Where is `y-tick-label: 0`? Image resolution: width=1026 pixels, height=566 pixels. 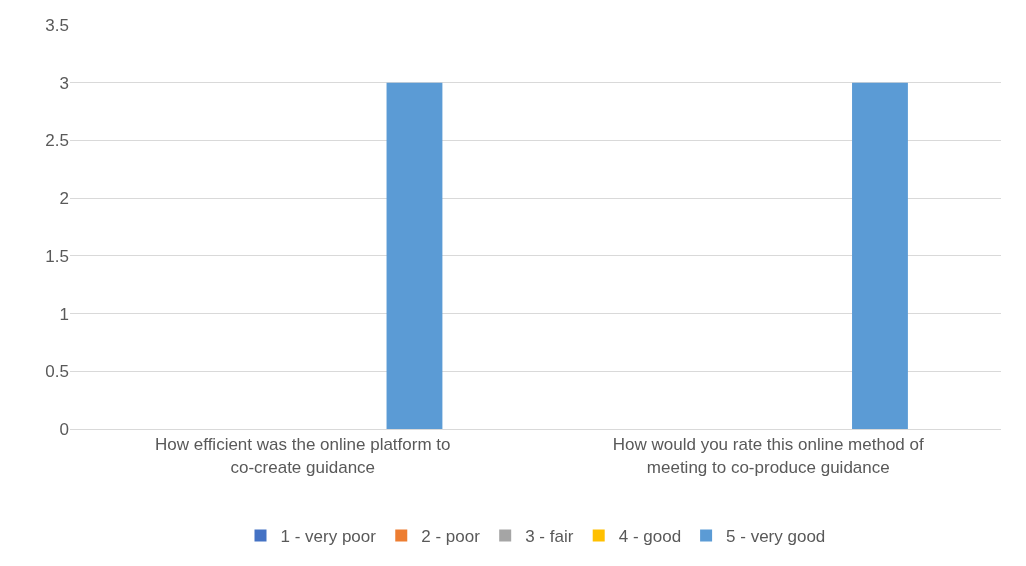
y-tick-label: 0 is located at coordinates (64, 429).